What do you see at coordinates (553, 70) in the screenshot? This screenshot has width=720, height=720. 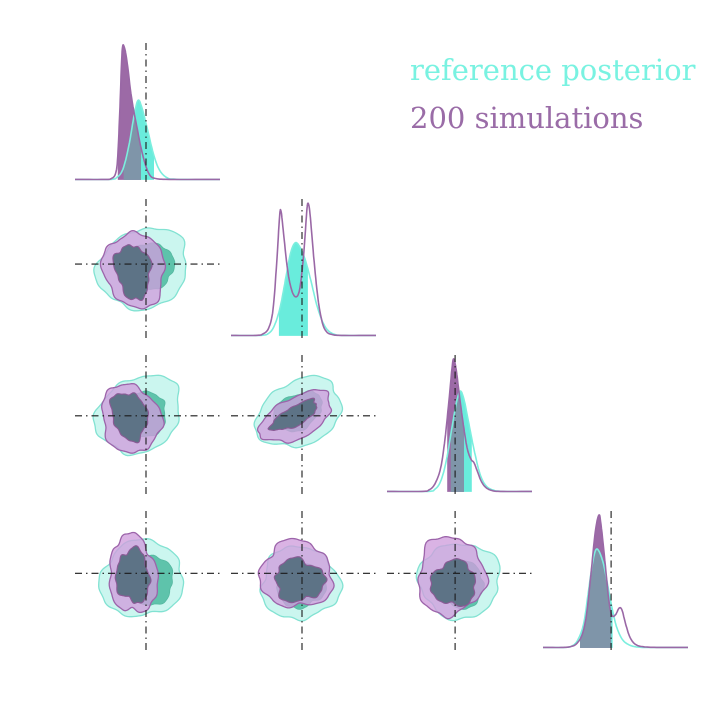 I see `legend-item-reference-posterior: reference posterior` at bounding box center [553, 70].